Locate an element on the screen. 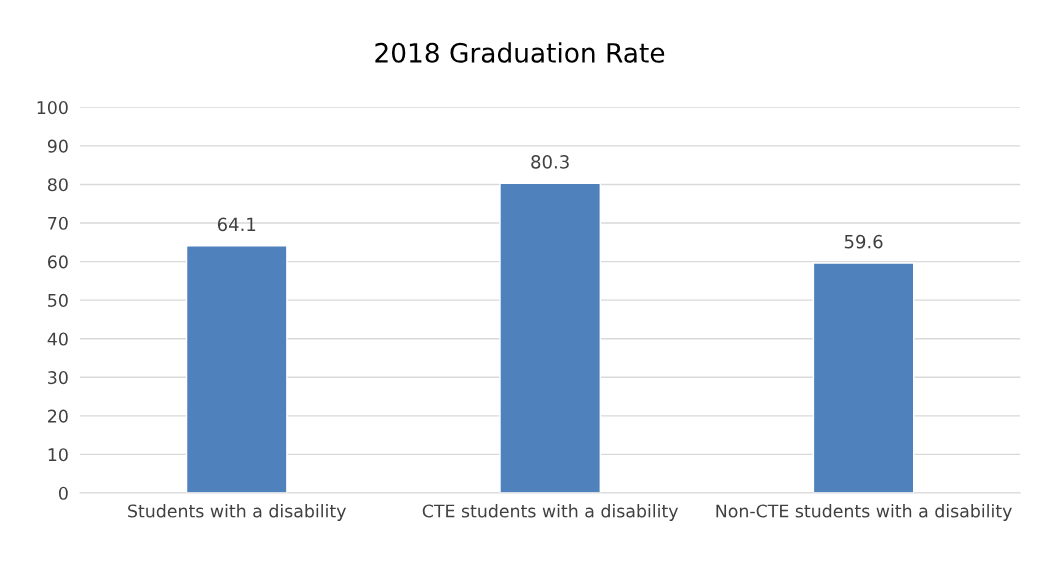 The image size is (1039, 580). x-tick-label: CTE students with a disability is located at coordinates (550, 512).